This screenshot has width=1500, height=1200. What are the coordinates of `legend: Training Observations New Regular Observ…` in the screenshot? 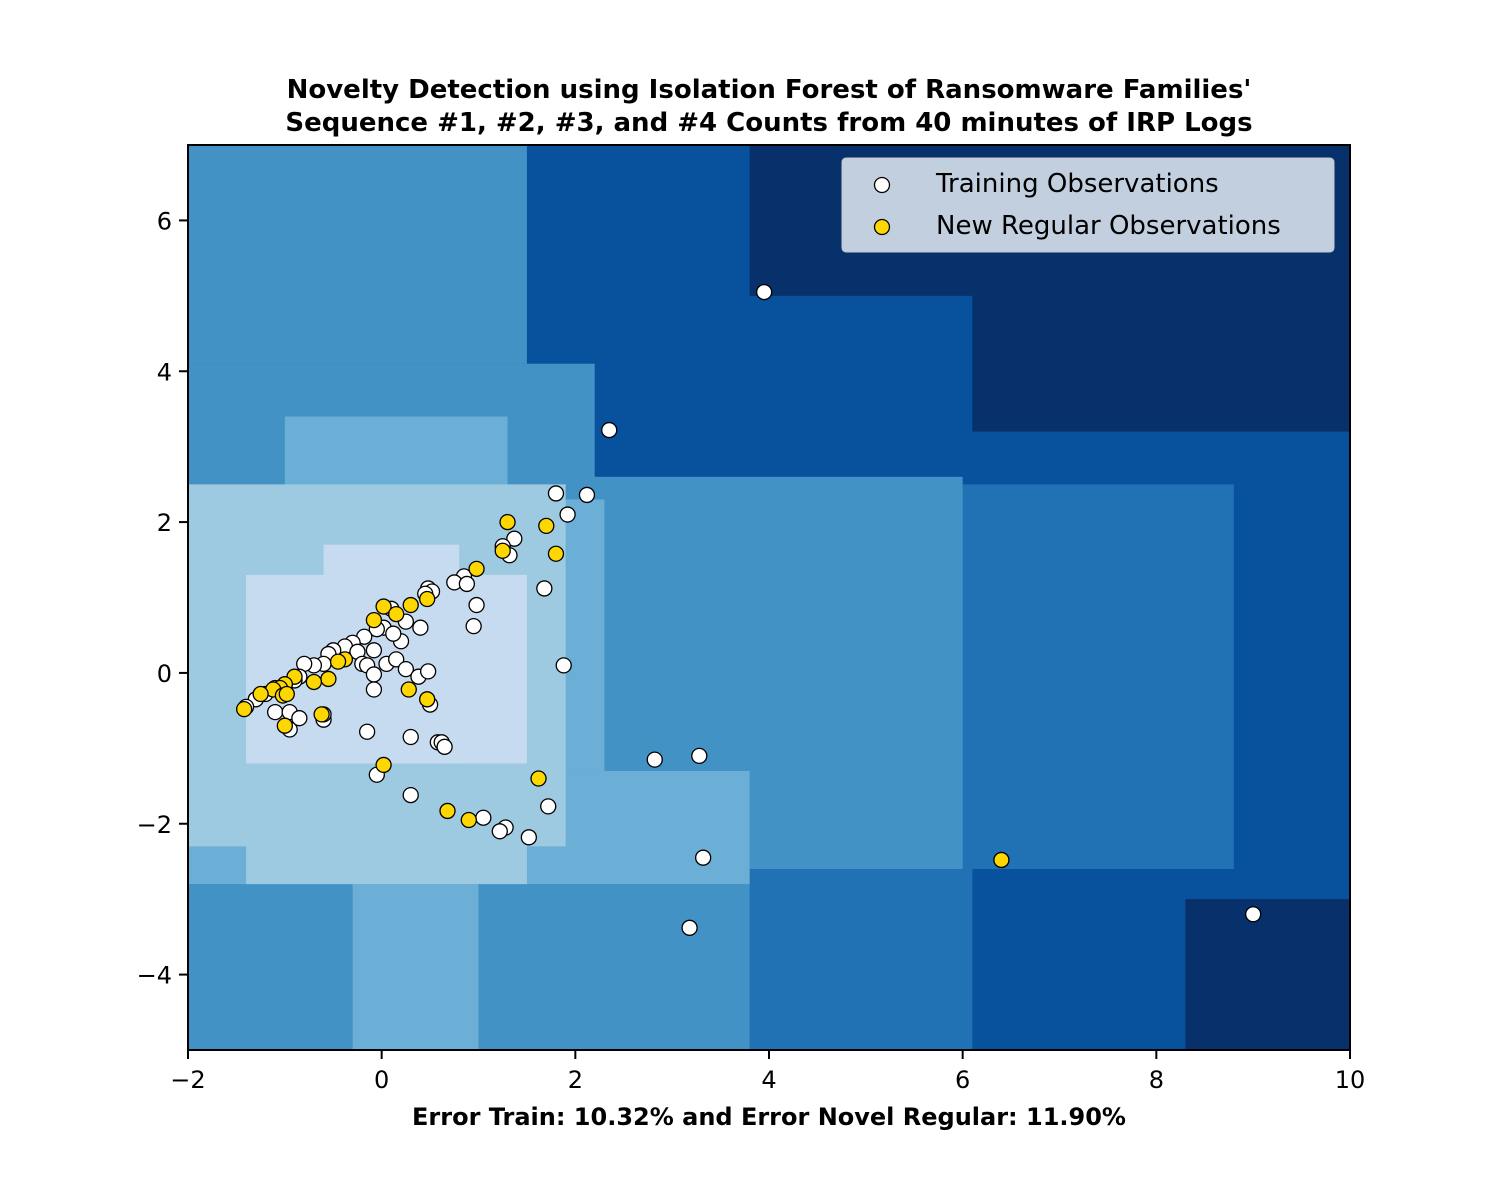 It's located at (1088, 205).